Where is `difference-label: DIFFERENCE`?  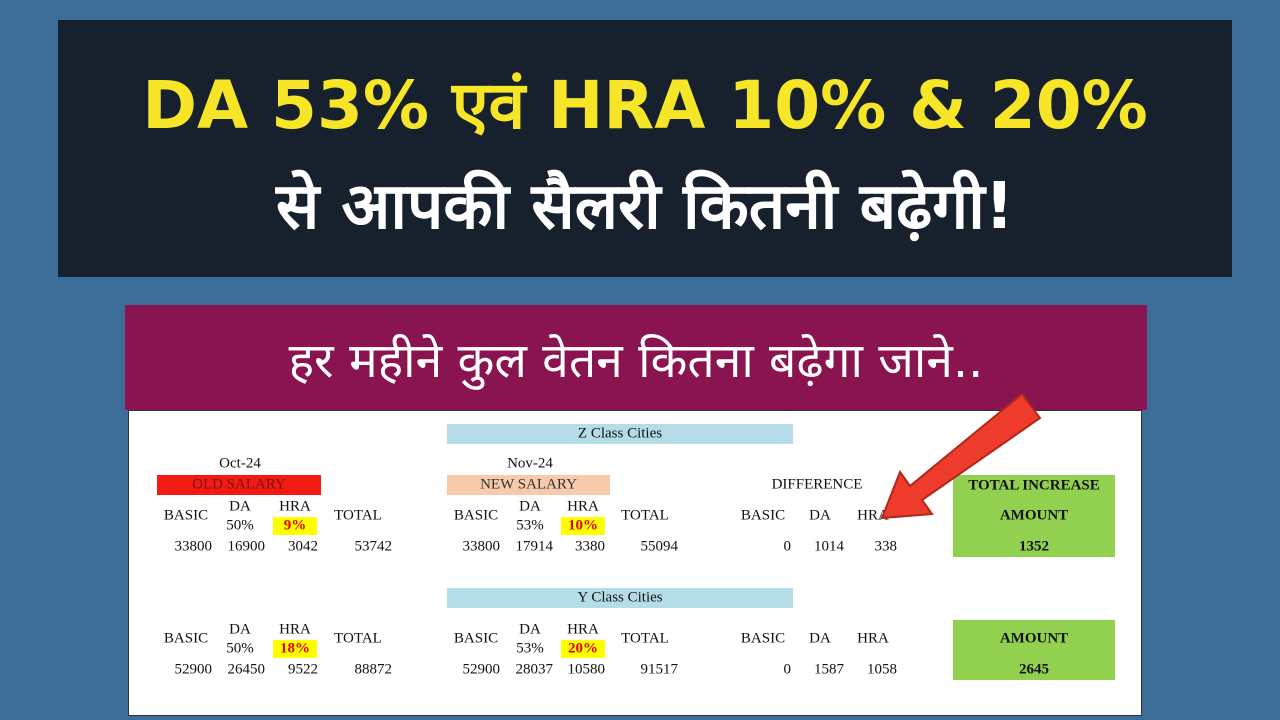 difference-label: DIFFERENCE is located at coordinates (817, 484).